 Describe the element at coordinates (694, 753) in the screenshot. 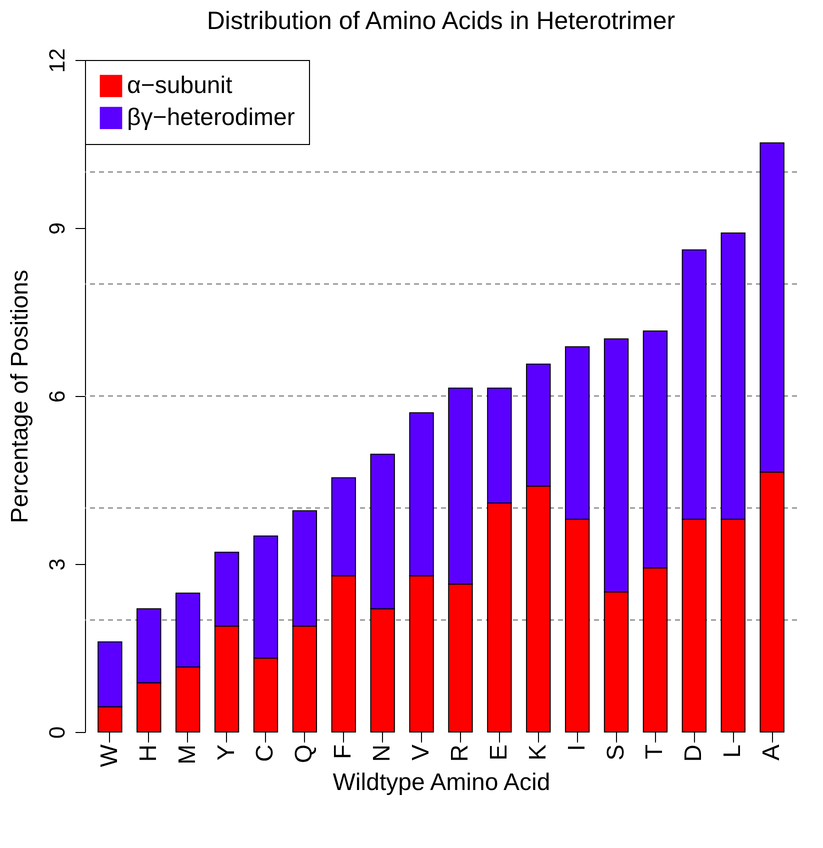

I see `x-tick-label: D` at that location.